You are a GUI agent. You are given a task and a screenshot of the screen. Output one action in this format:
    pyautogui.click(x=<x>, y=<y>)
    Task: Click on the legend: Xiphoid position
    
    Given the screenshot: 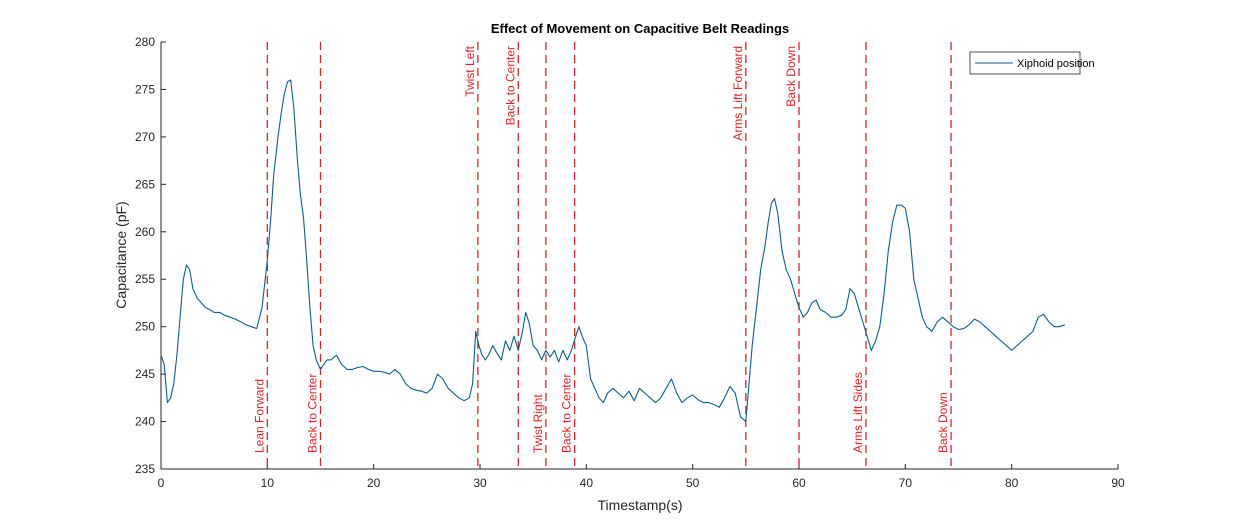 What is the action you would take?
    pyautogui.click(x=1032, y=63)
    